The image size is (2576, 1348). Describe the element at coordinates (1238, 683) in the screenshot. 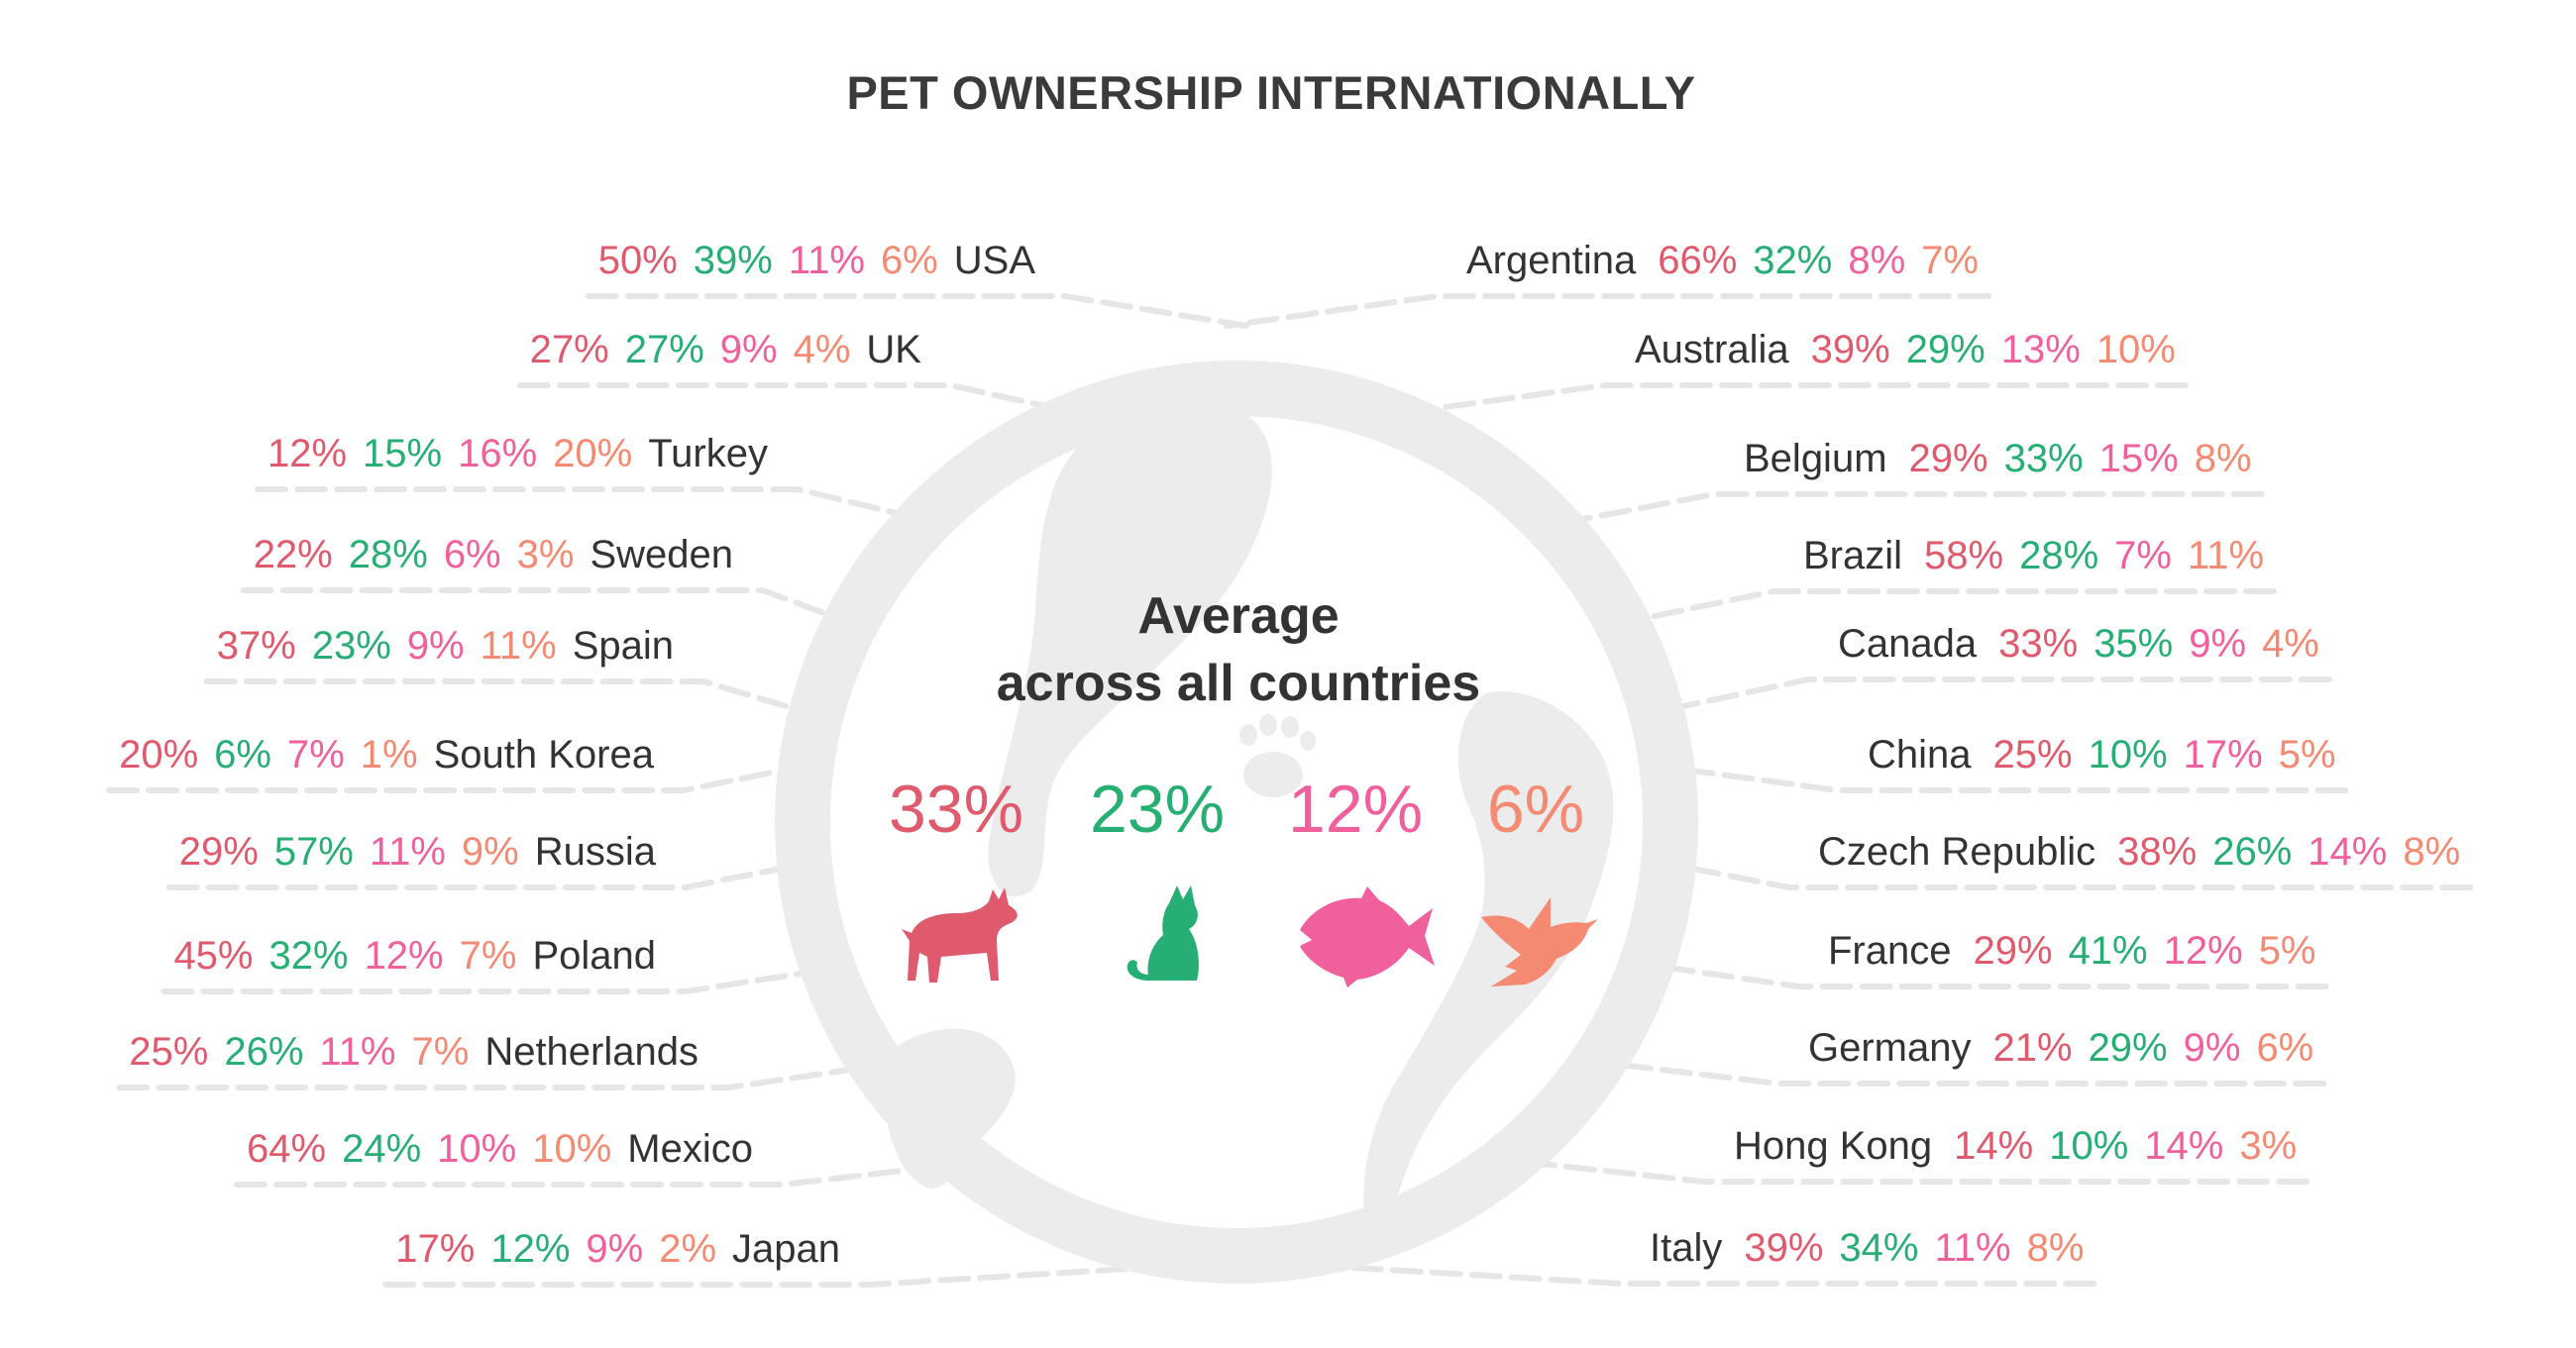

I see `average-title-line2: across all countries` at that location.